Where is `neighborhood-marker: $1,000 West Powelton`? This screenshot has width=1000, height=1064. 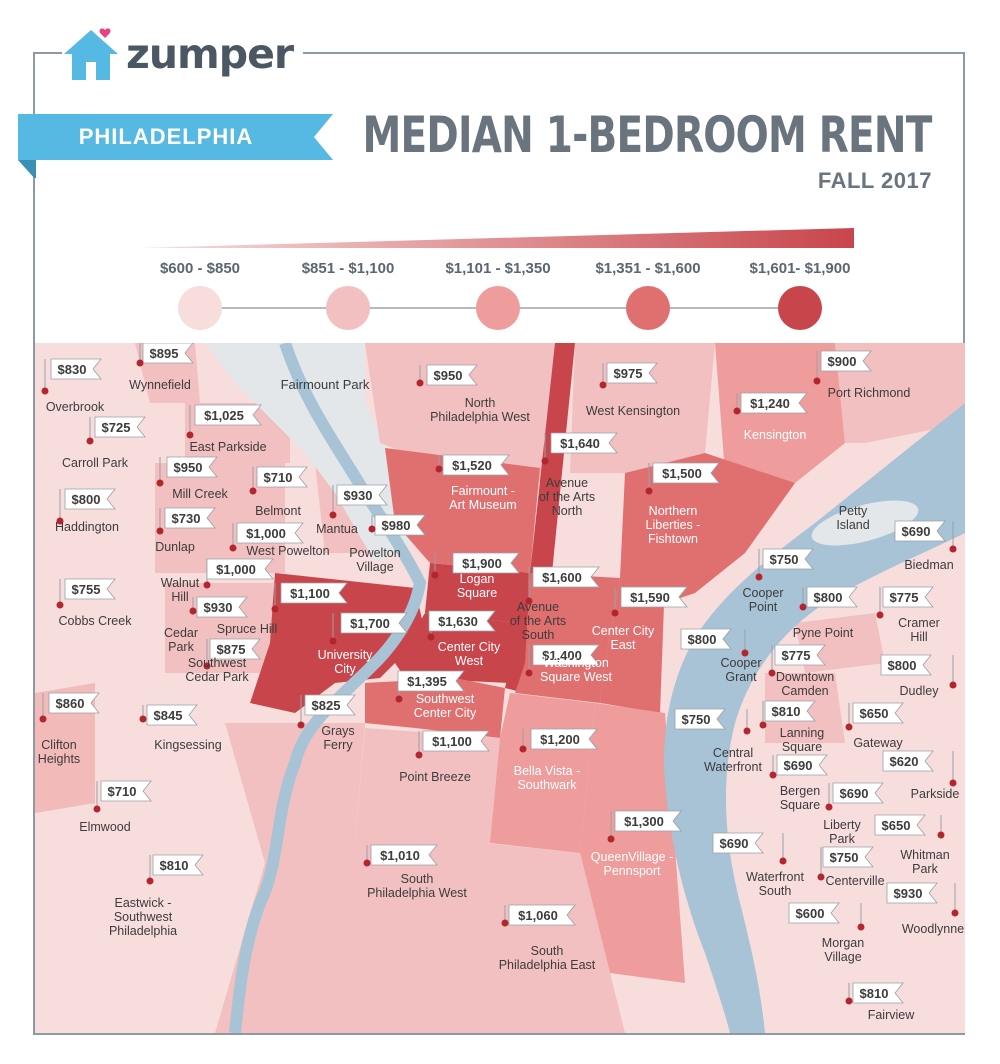 neighborhood-marker: $1,000 West Powelton is located at coordinates (279, 540).